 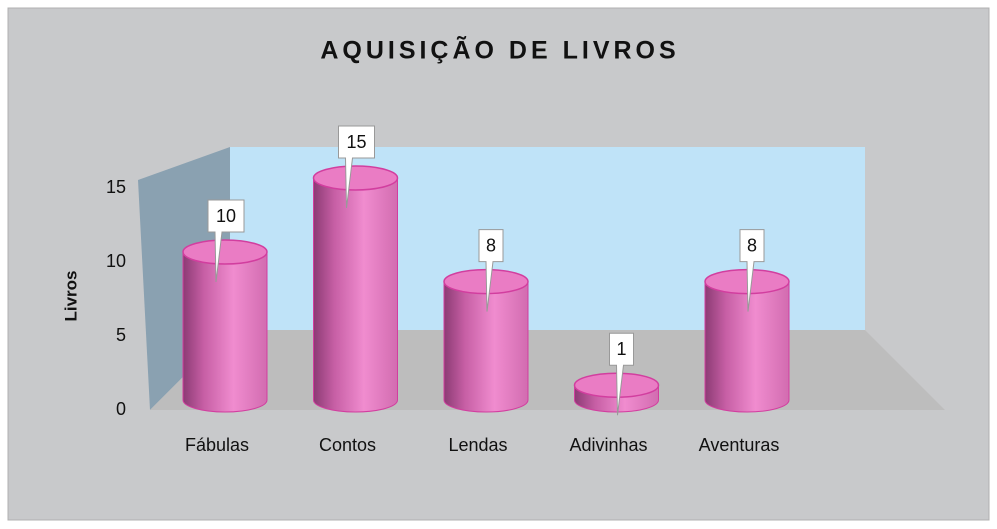 What do you see at coordinates (477, 445) in the screenshot?
I see `x-tick-label: Lendas` at bounding box center [477, 445].